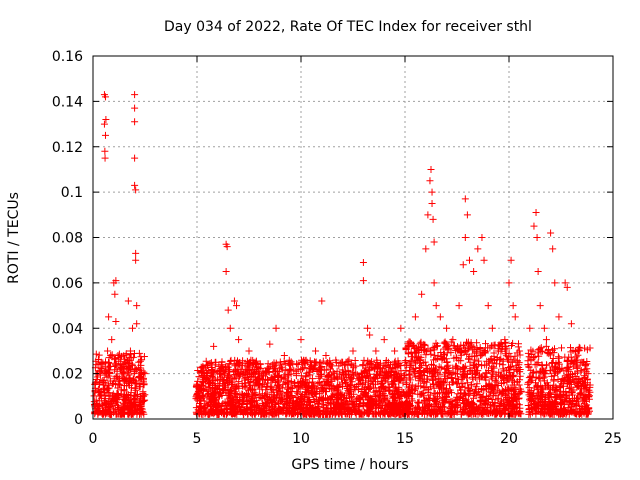  I want to click on x-tick-labels: 0 5 10 15 20 25, so click(355, 439).